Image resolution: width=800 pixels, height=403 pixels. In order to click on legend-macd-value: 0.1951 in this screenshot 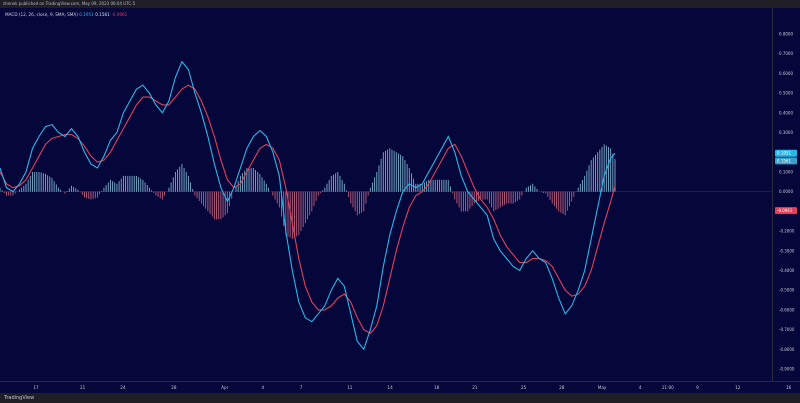, I will do `click(86, 14)`.